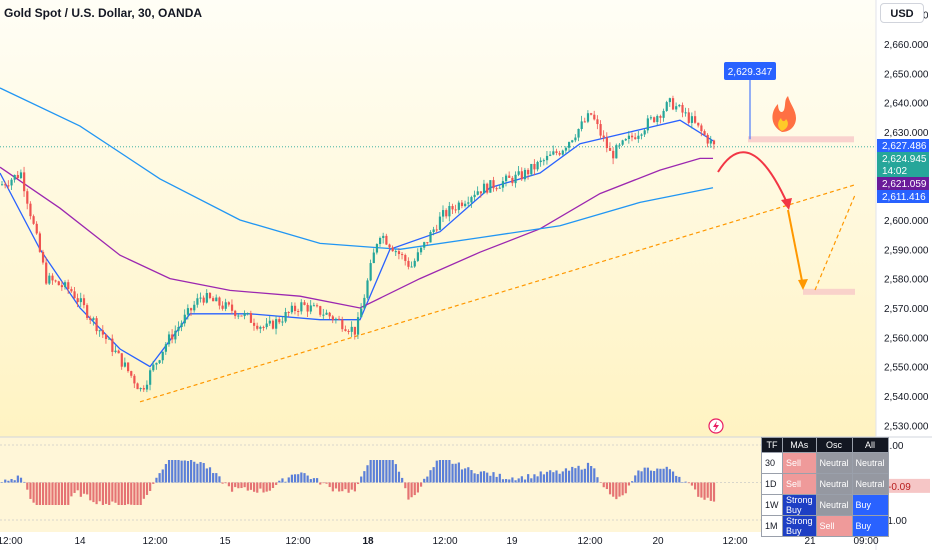 The image size is (932, 550). What do you see at coordinates (750, 71) in the screenshot?
I see `forecast-label-box` at bounding box center [750, 71].